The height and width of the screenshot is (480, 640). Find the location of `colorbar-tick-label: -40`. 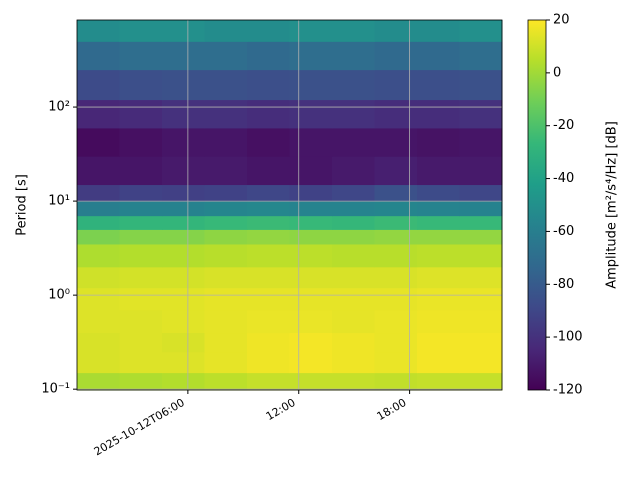

colorbar-tick-label: -40 is located at coordinates (563, 178).